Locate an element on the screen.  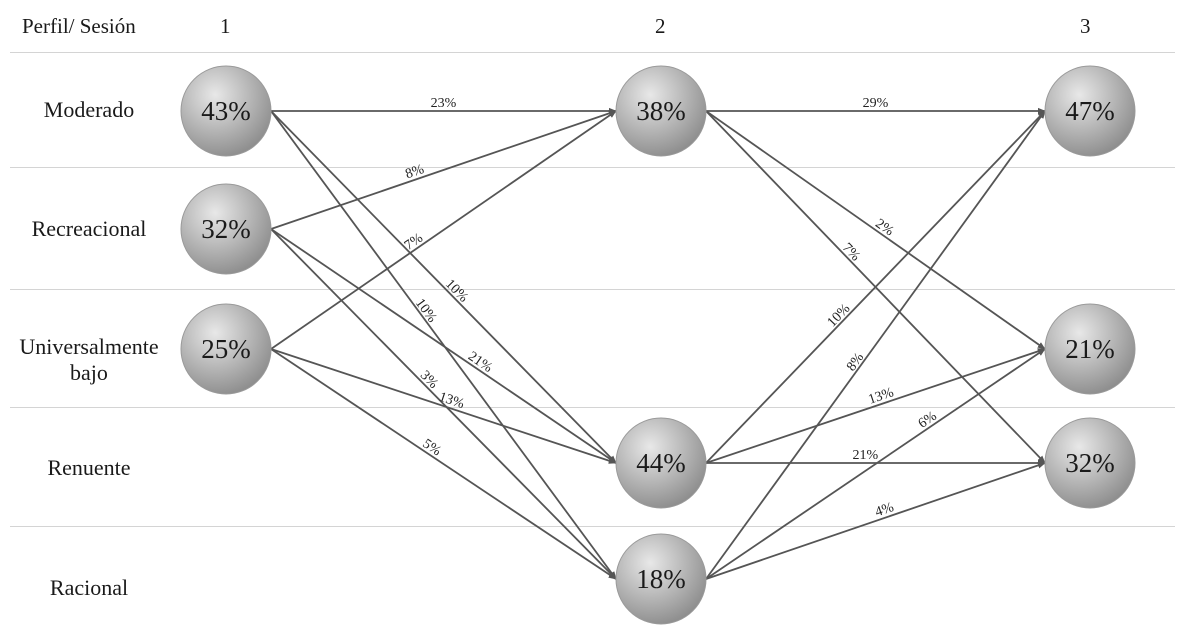
node-s1-moderado: 43% is located at coordinates (226, 111).